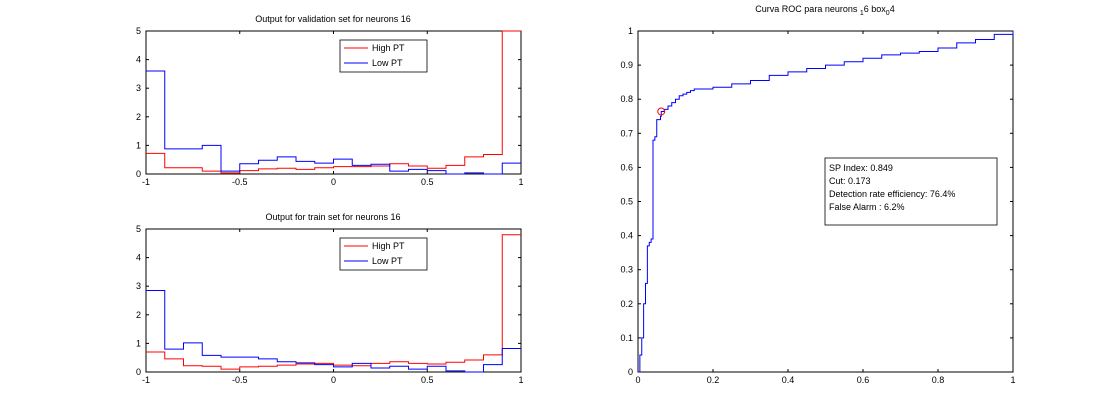 This screenshot has height=419, width=1119. I want to click on validation-y-tick-label: 4, so click(138, 60).